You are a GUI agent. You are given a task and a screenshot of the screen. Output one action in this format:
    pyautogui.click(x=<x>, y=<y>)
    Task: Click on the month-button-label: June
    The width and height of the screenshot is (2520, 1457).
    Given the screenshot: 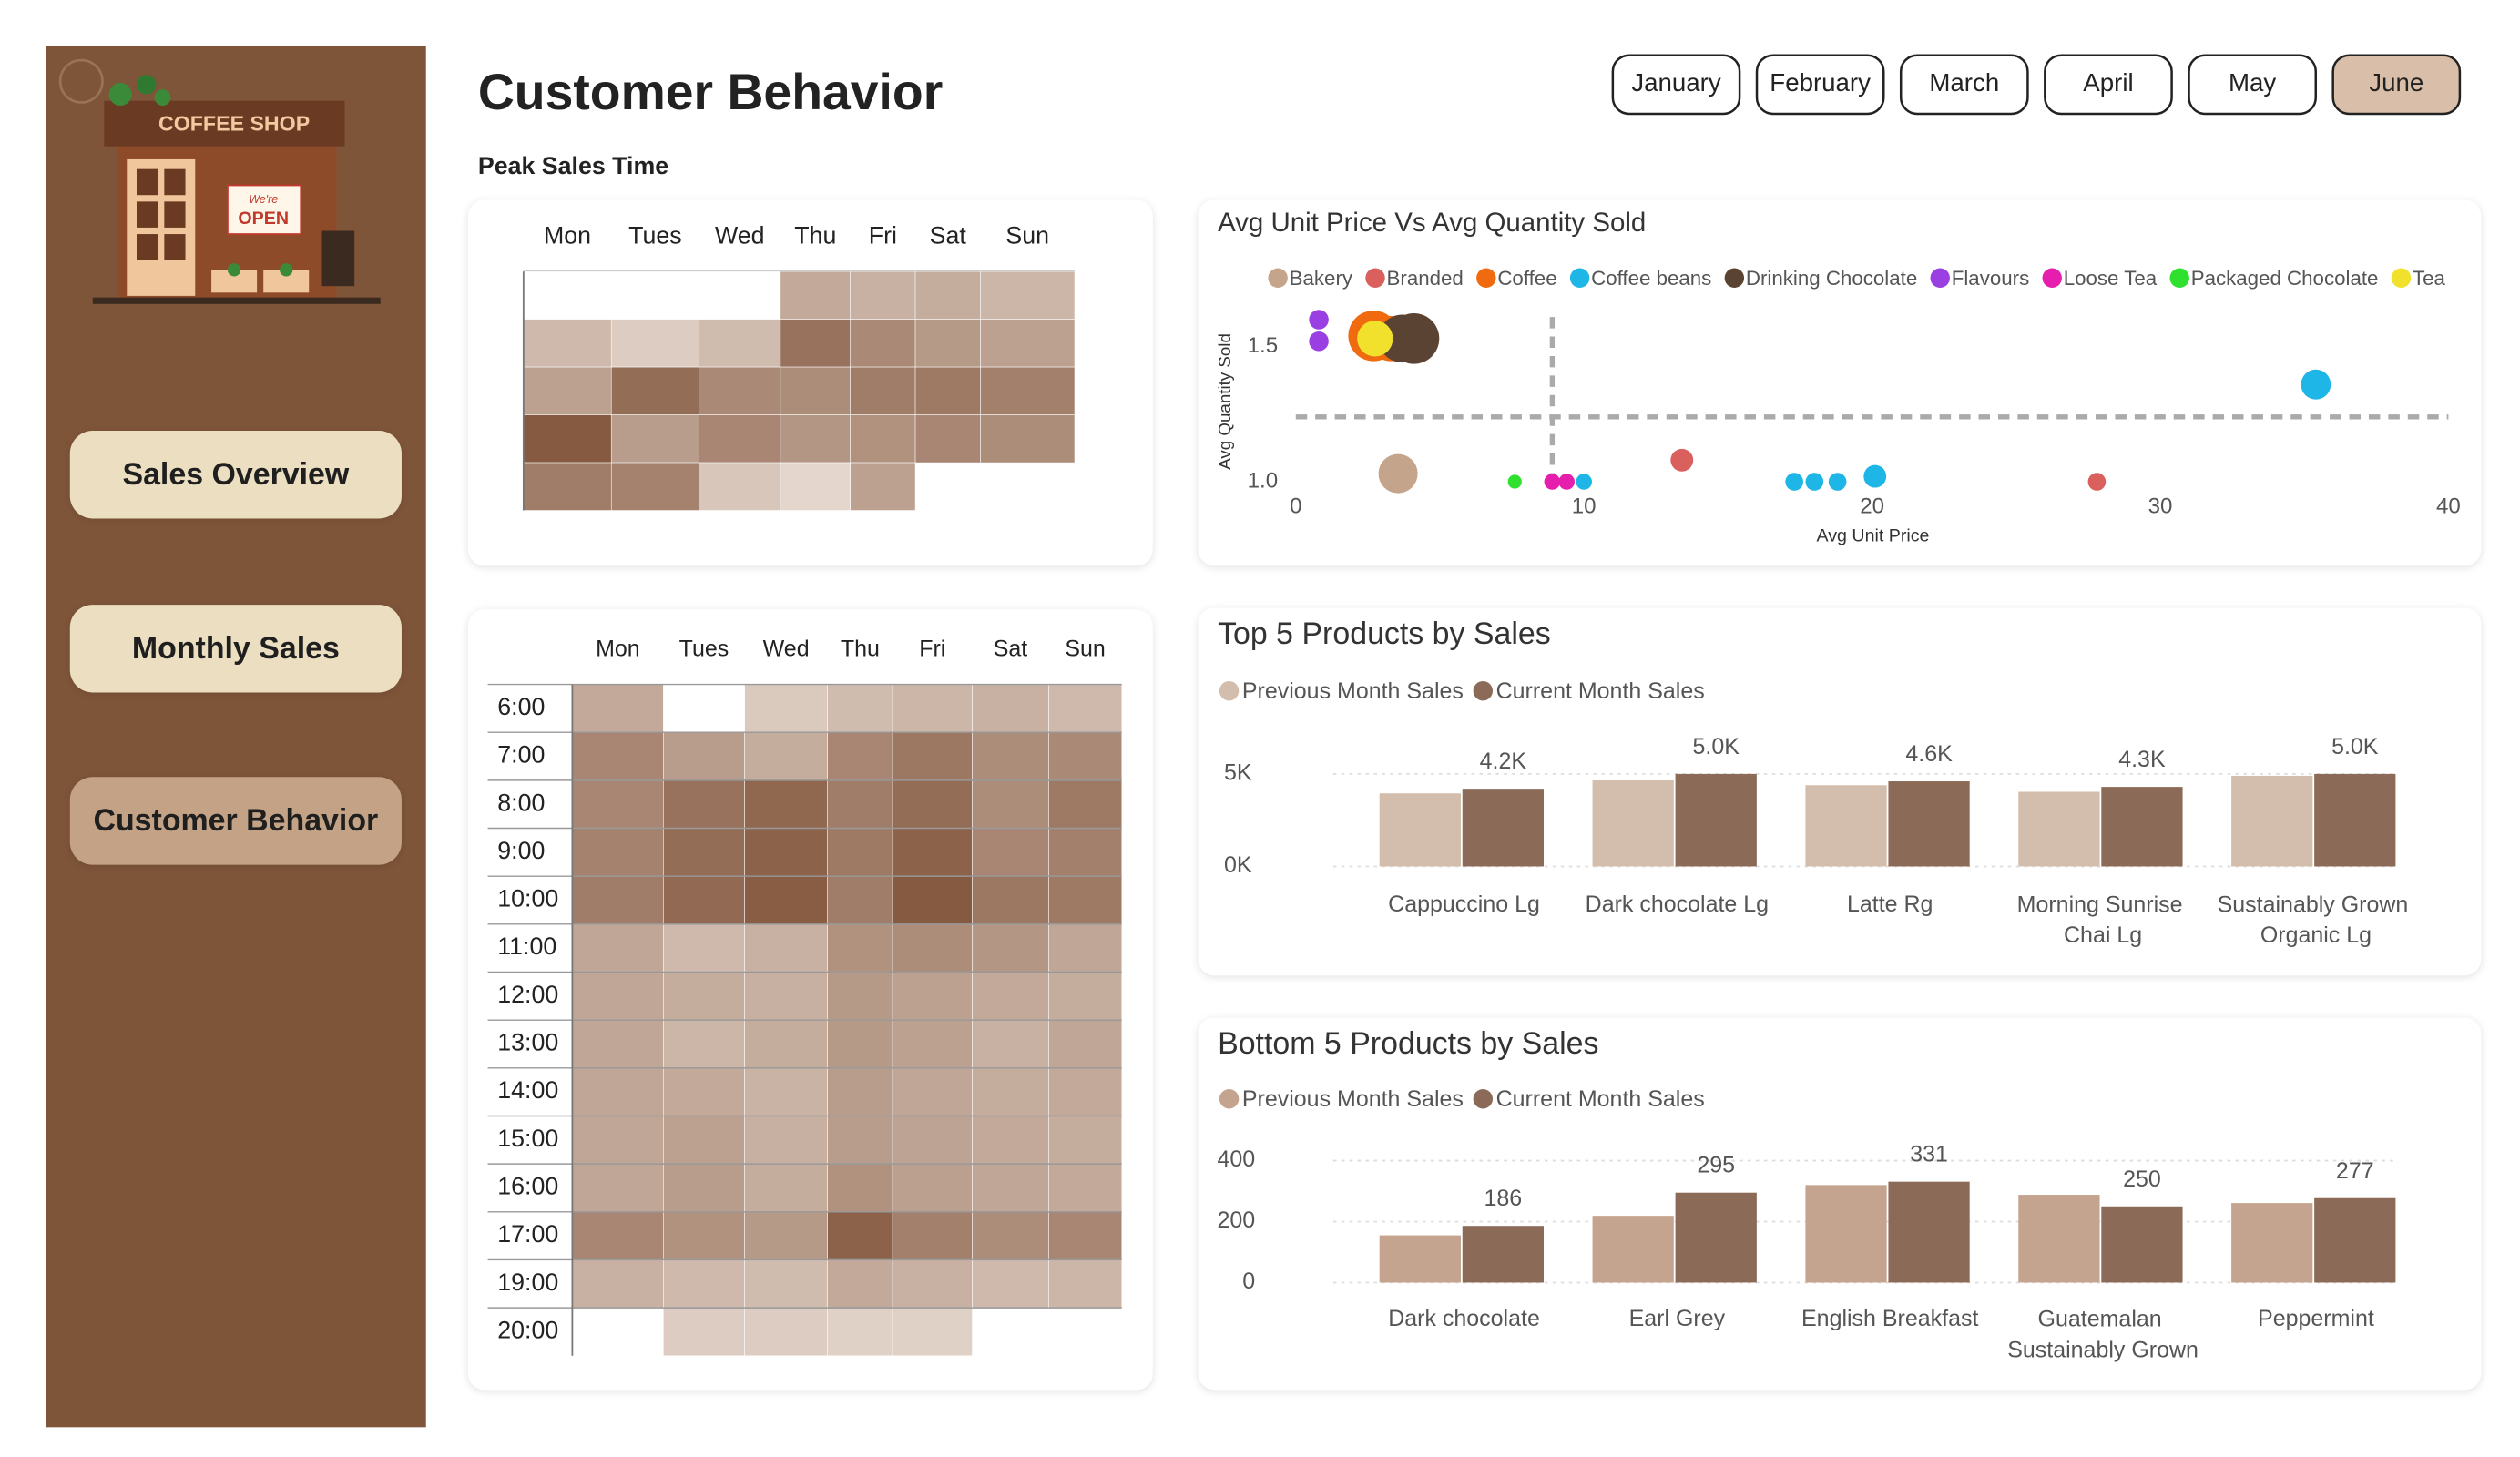 What is the action you would take?
    pyautogui.click(x=2396, y=82)
    